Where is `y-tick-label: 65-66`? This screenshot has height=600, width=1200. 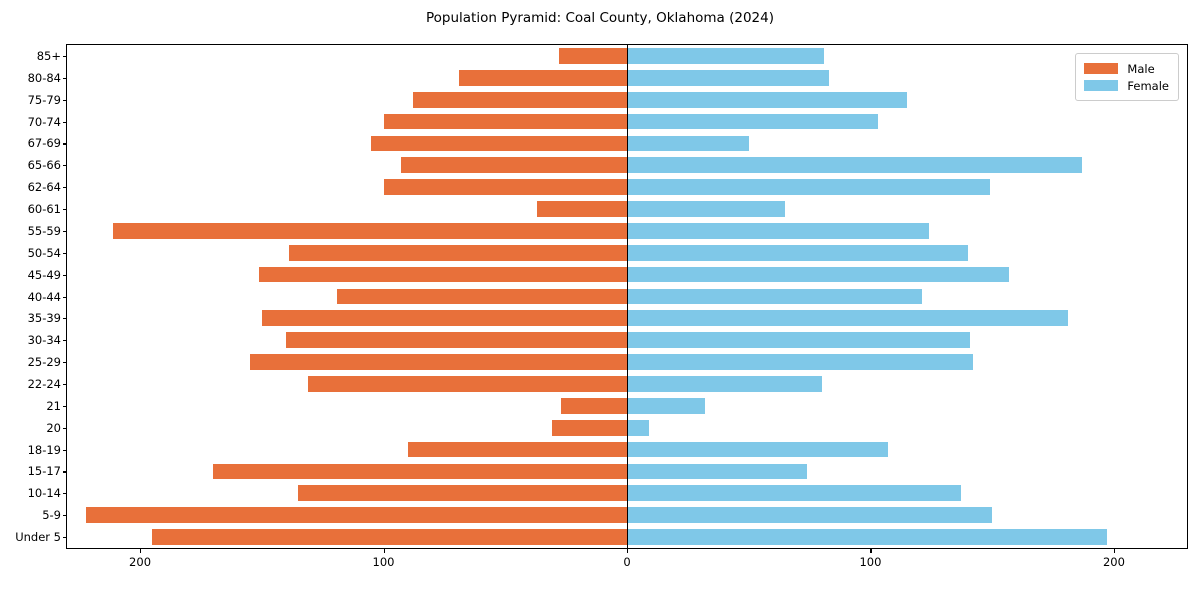
y-tick-label: 65-66 is located at coordinates (44, 165).